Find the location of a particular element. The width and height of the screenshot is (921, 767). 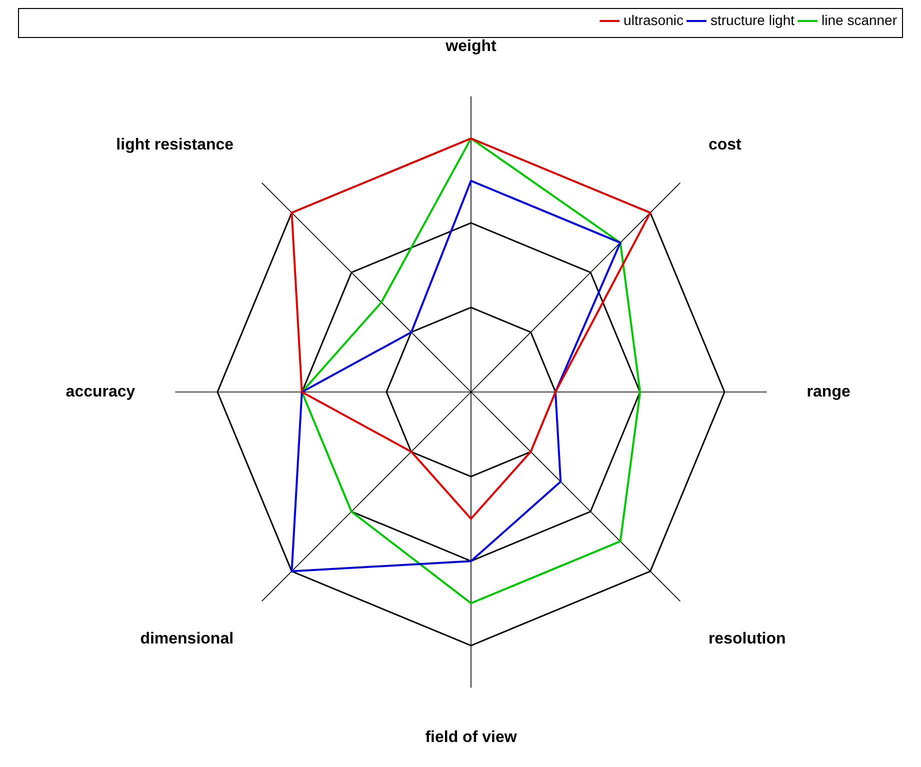

legend-label: ultrasonic is located at coordinates (654, 20).